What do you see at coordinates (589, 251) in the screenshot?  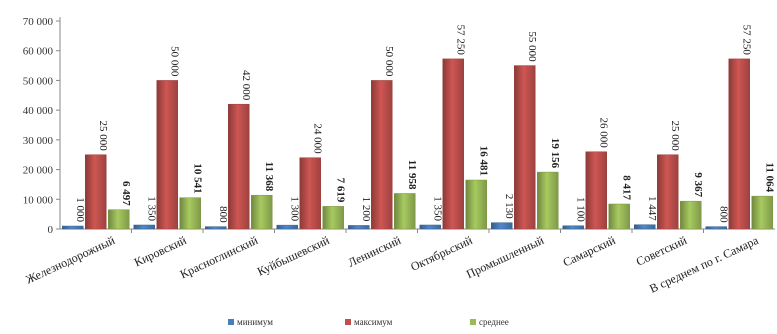 I see `category-label: Самарский` at bounding box center [589, 251].